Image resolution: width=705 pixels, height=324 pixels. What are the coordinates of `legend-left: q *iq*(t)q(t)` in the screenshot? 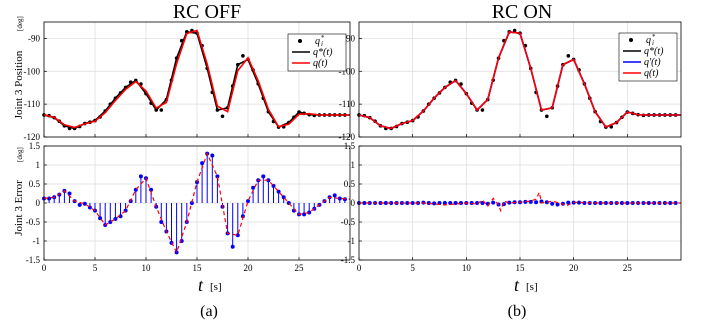 It's located at (317, 52).